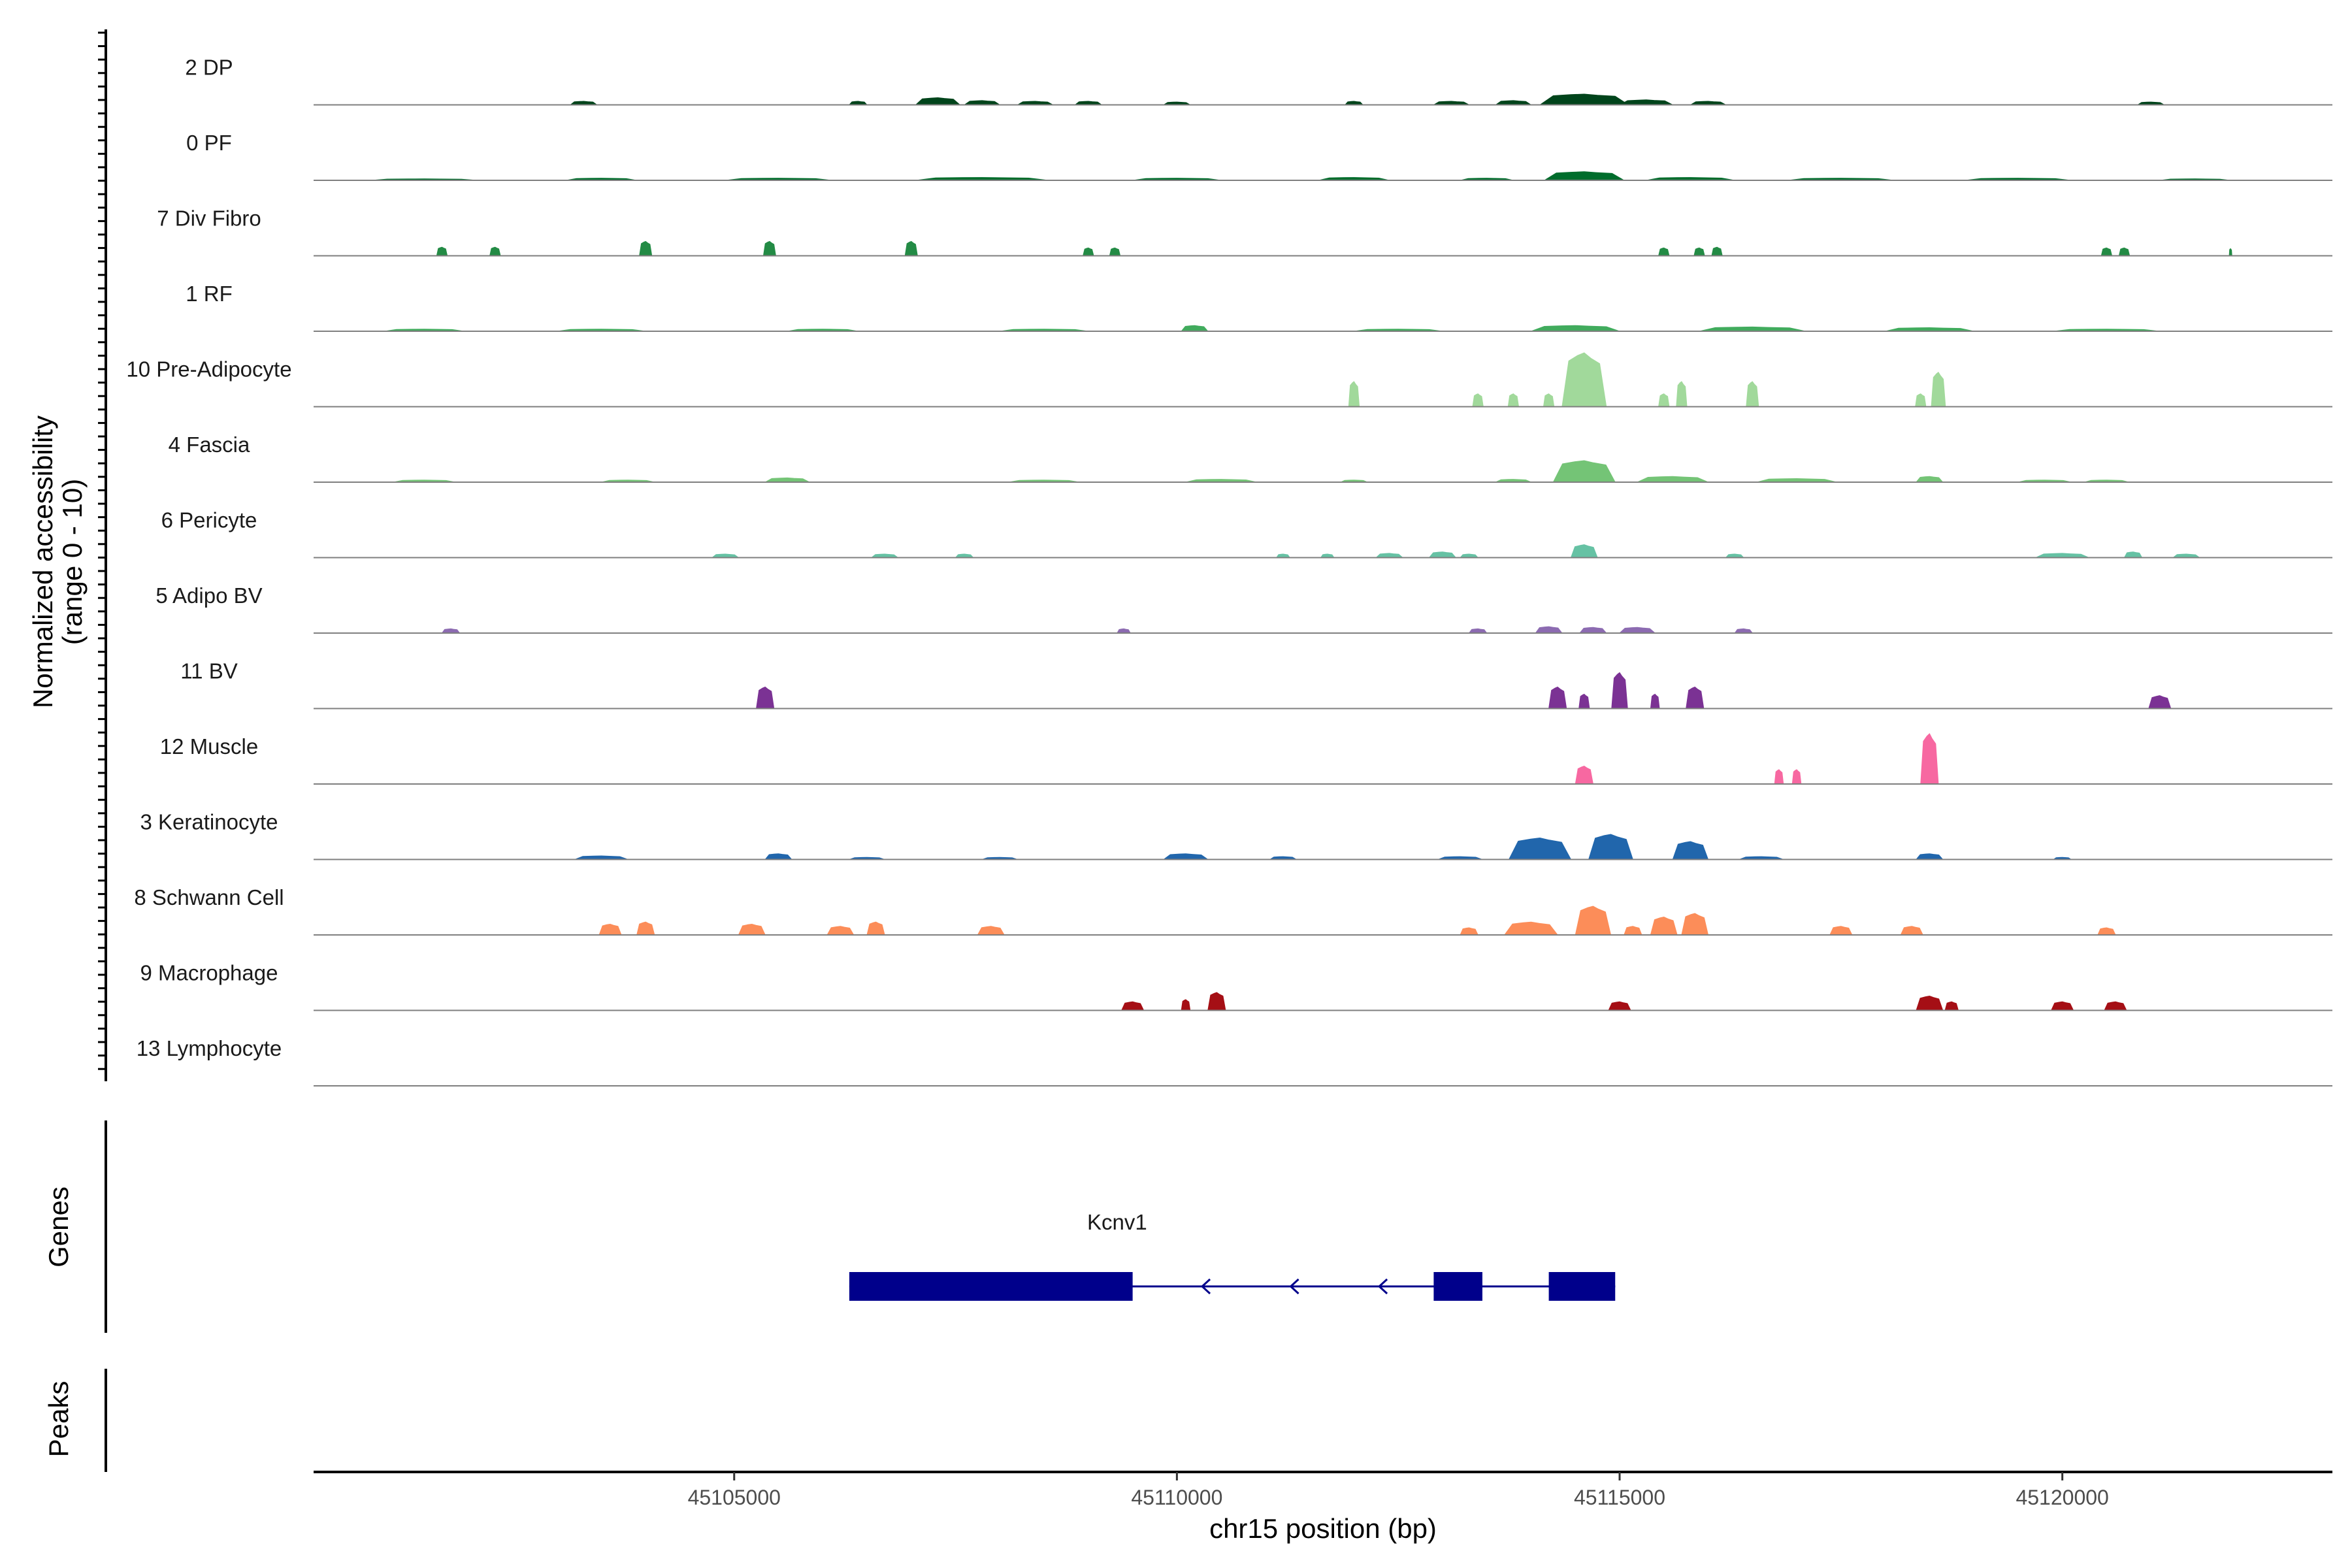 The height and width of the screenshot is (1568, 2352). I want to click on track-label-5-adipo-bv: 5 Adipo BV, so click(208, 595).